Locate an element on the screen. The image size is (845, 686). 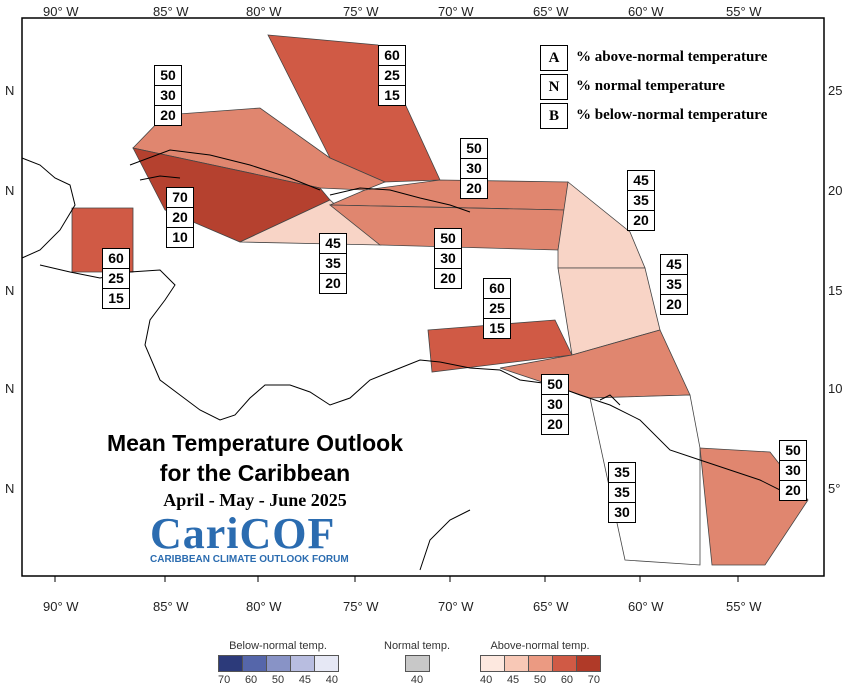
lon-tick-bottom: 55° W is located at coordinates (744, 606).